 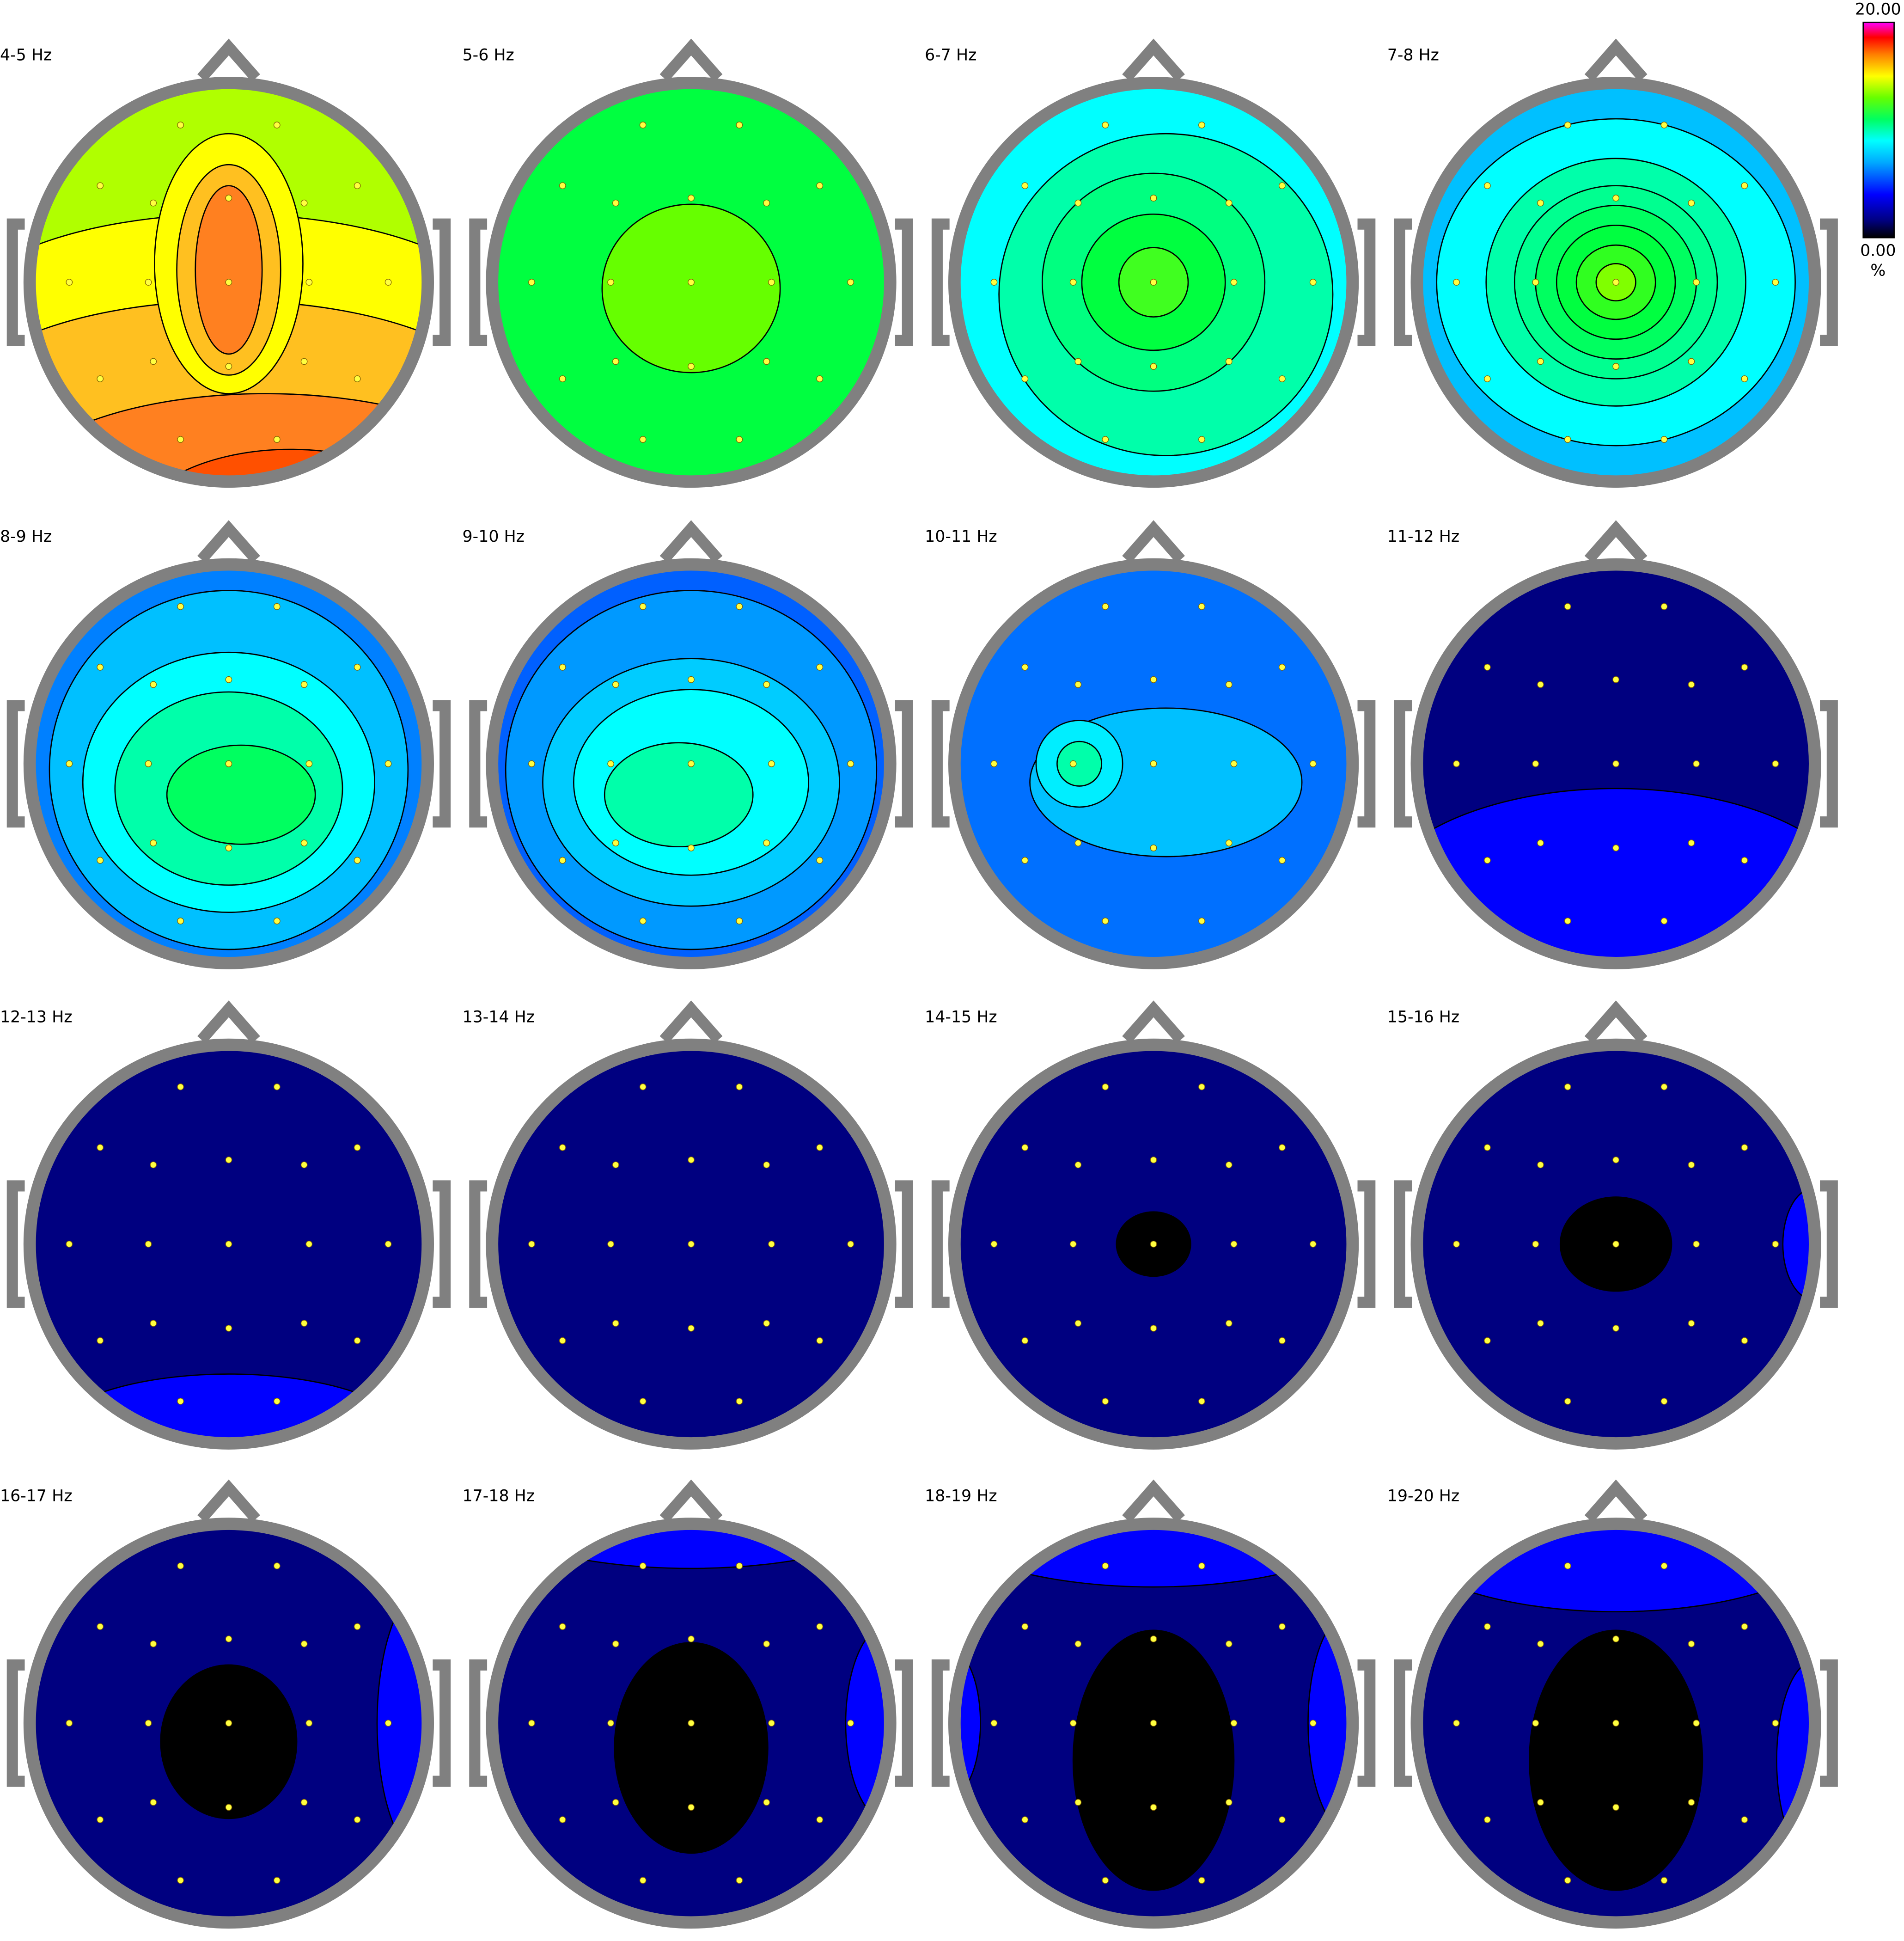 What do you see at coordinates (26, 55) in the screenshot?
I see `map-label: 4-5 Hz` at bounding box center [26, 55].